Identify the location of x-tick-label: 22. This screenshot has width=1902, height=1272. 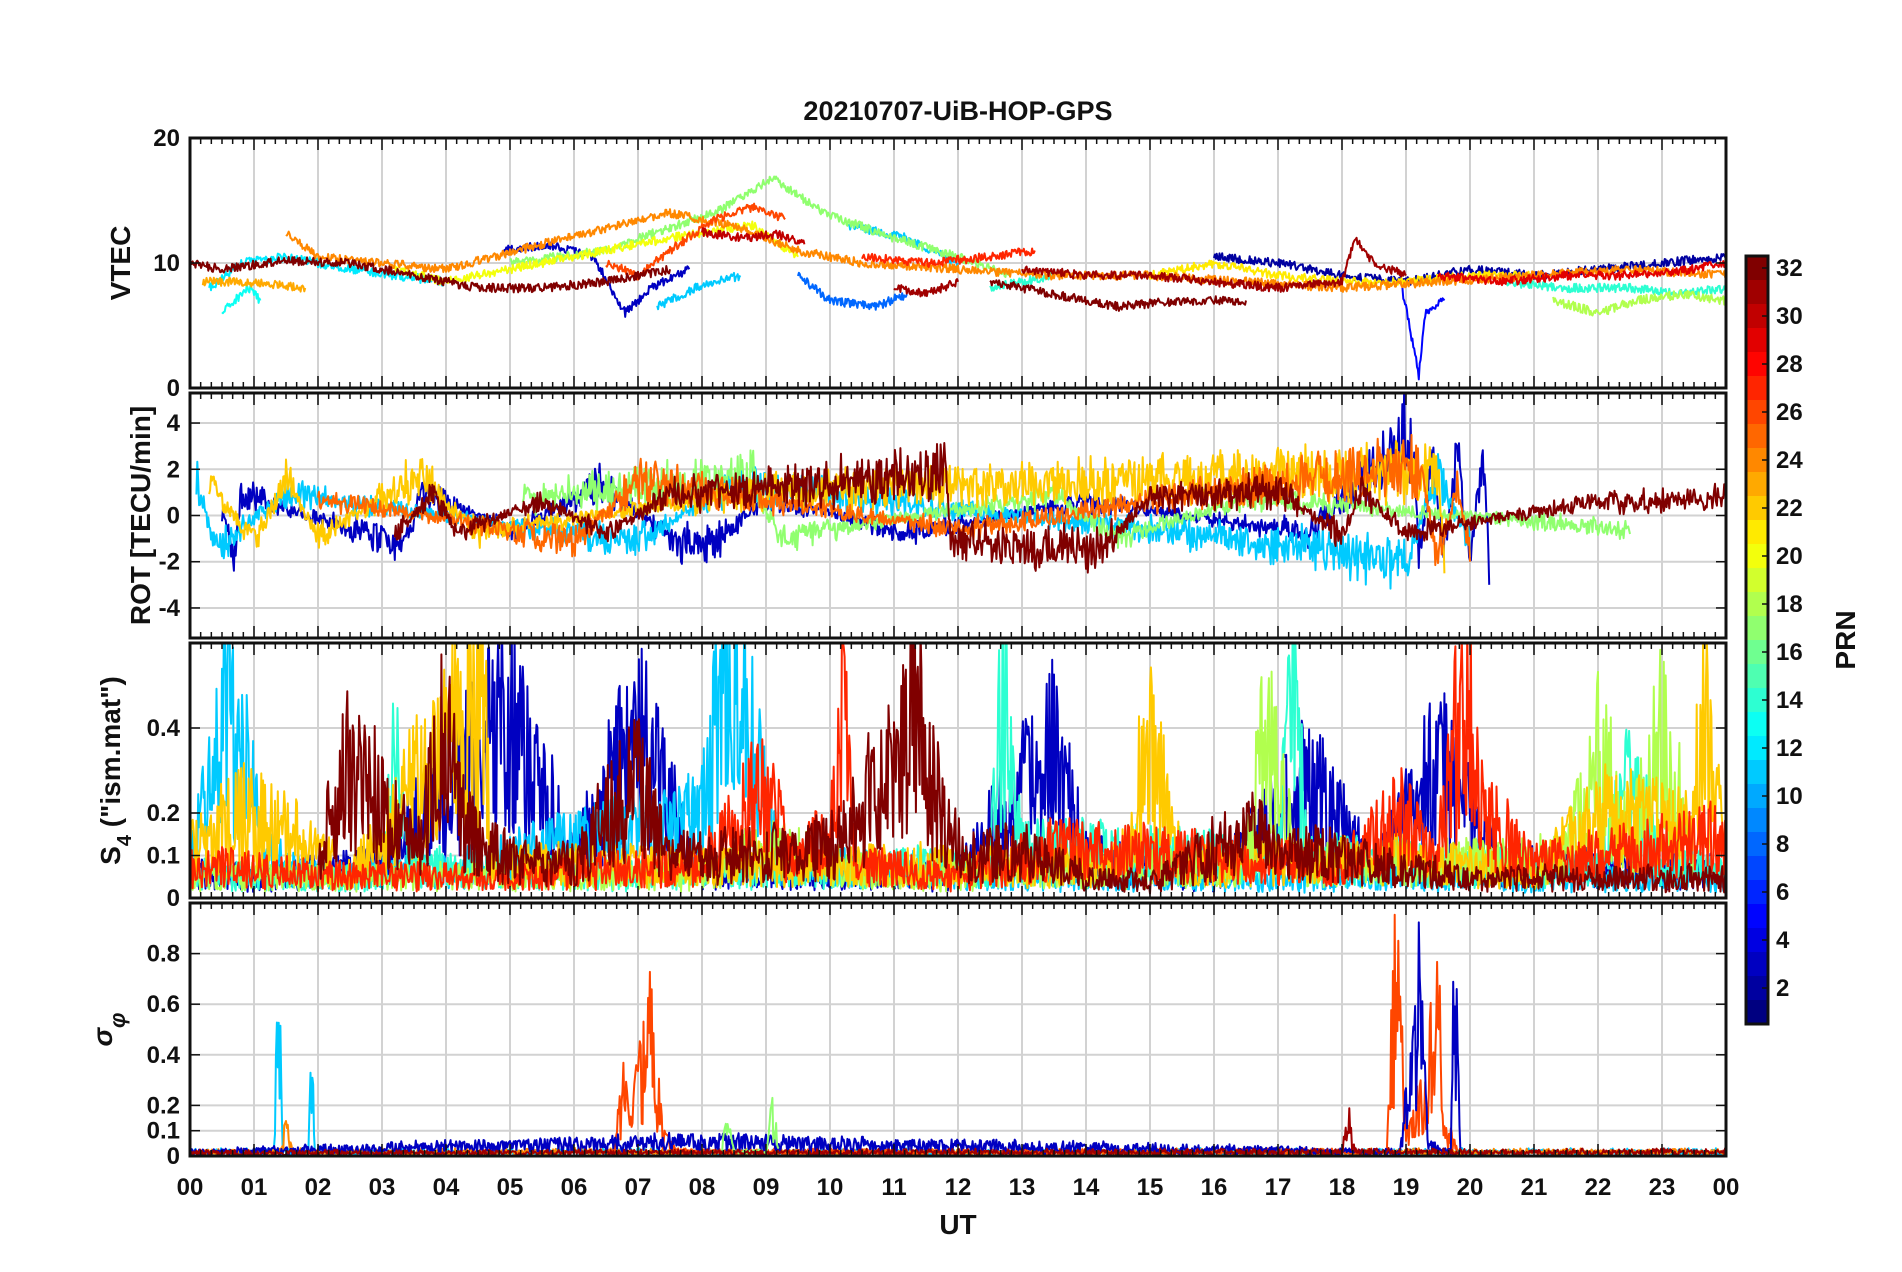
(1598, 1187).